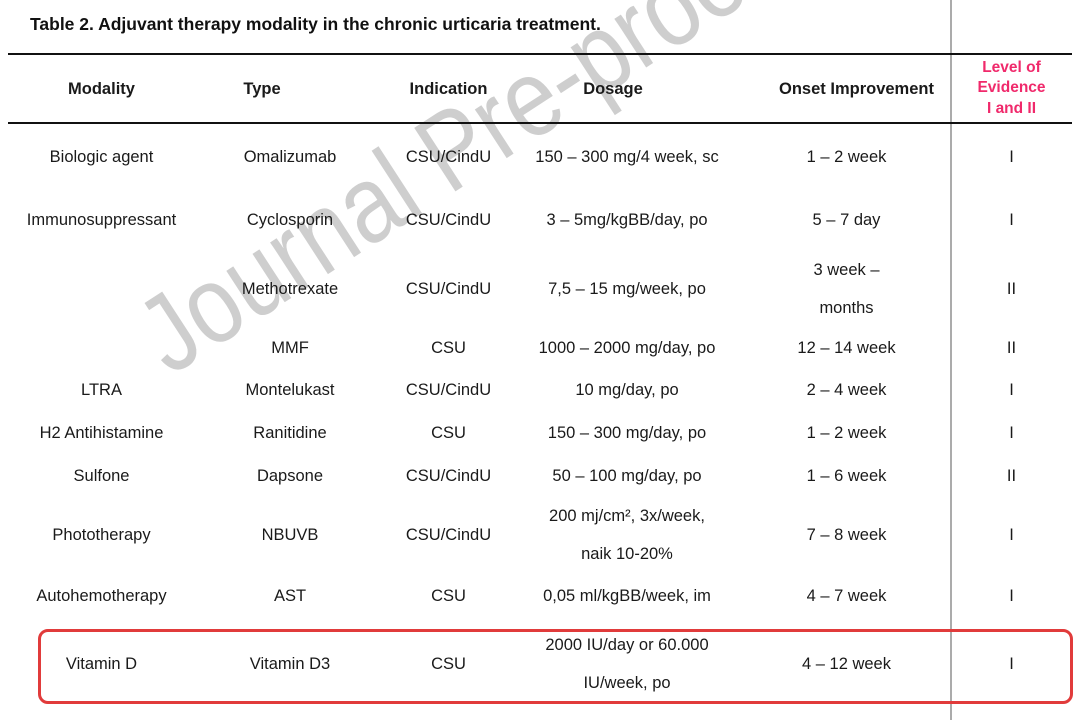  What do you see at coordinates (101, 663) in the screenshot?
I see `cell-modality: Vitamin D` at bounding box center [101, 663].